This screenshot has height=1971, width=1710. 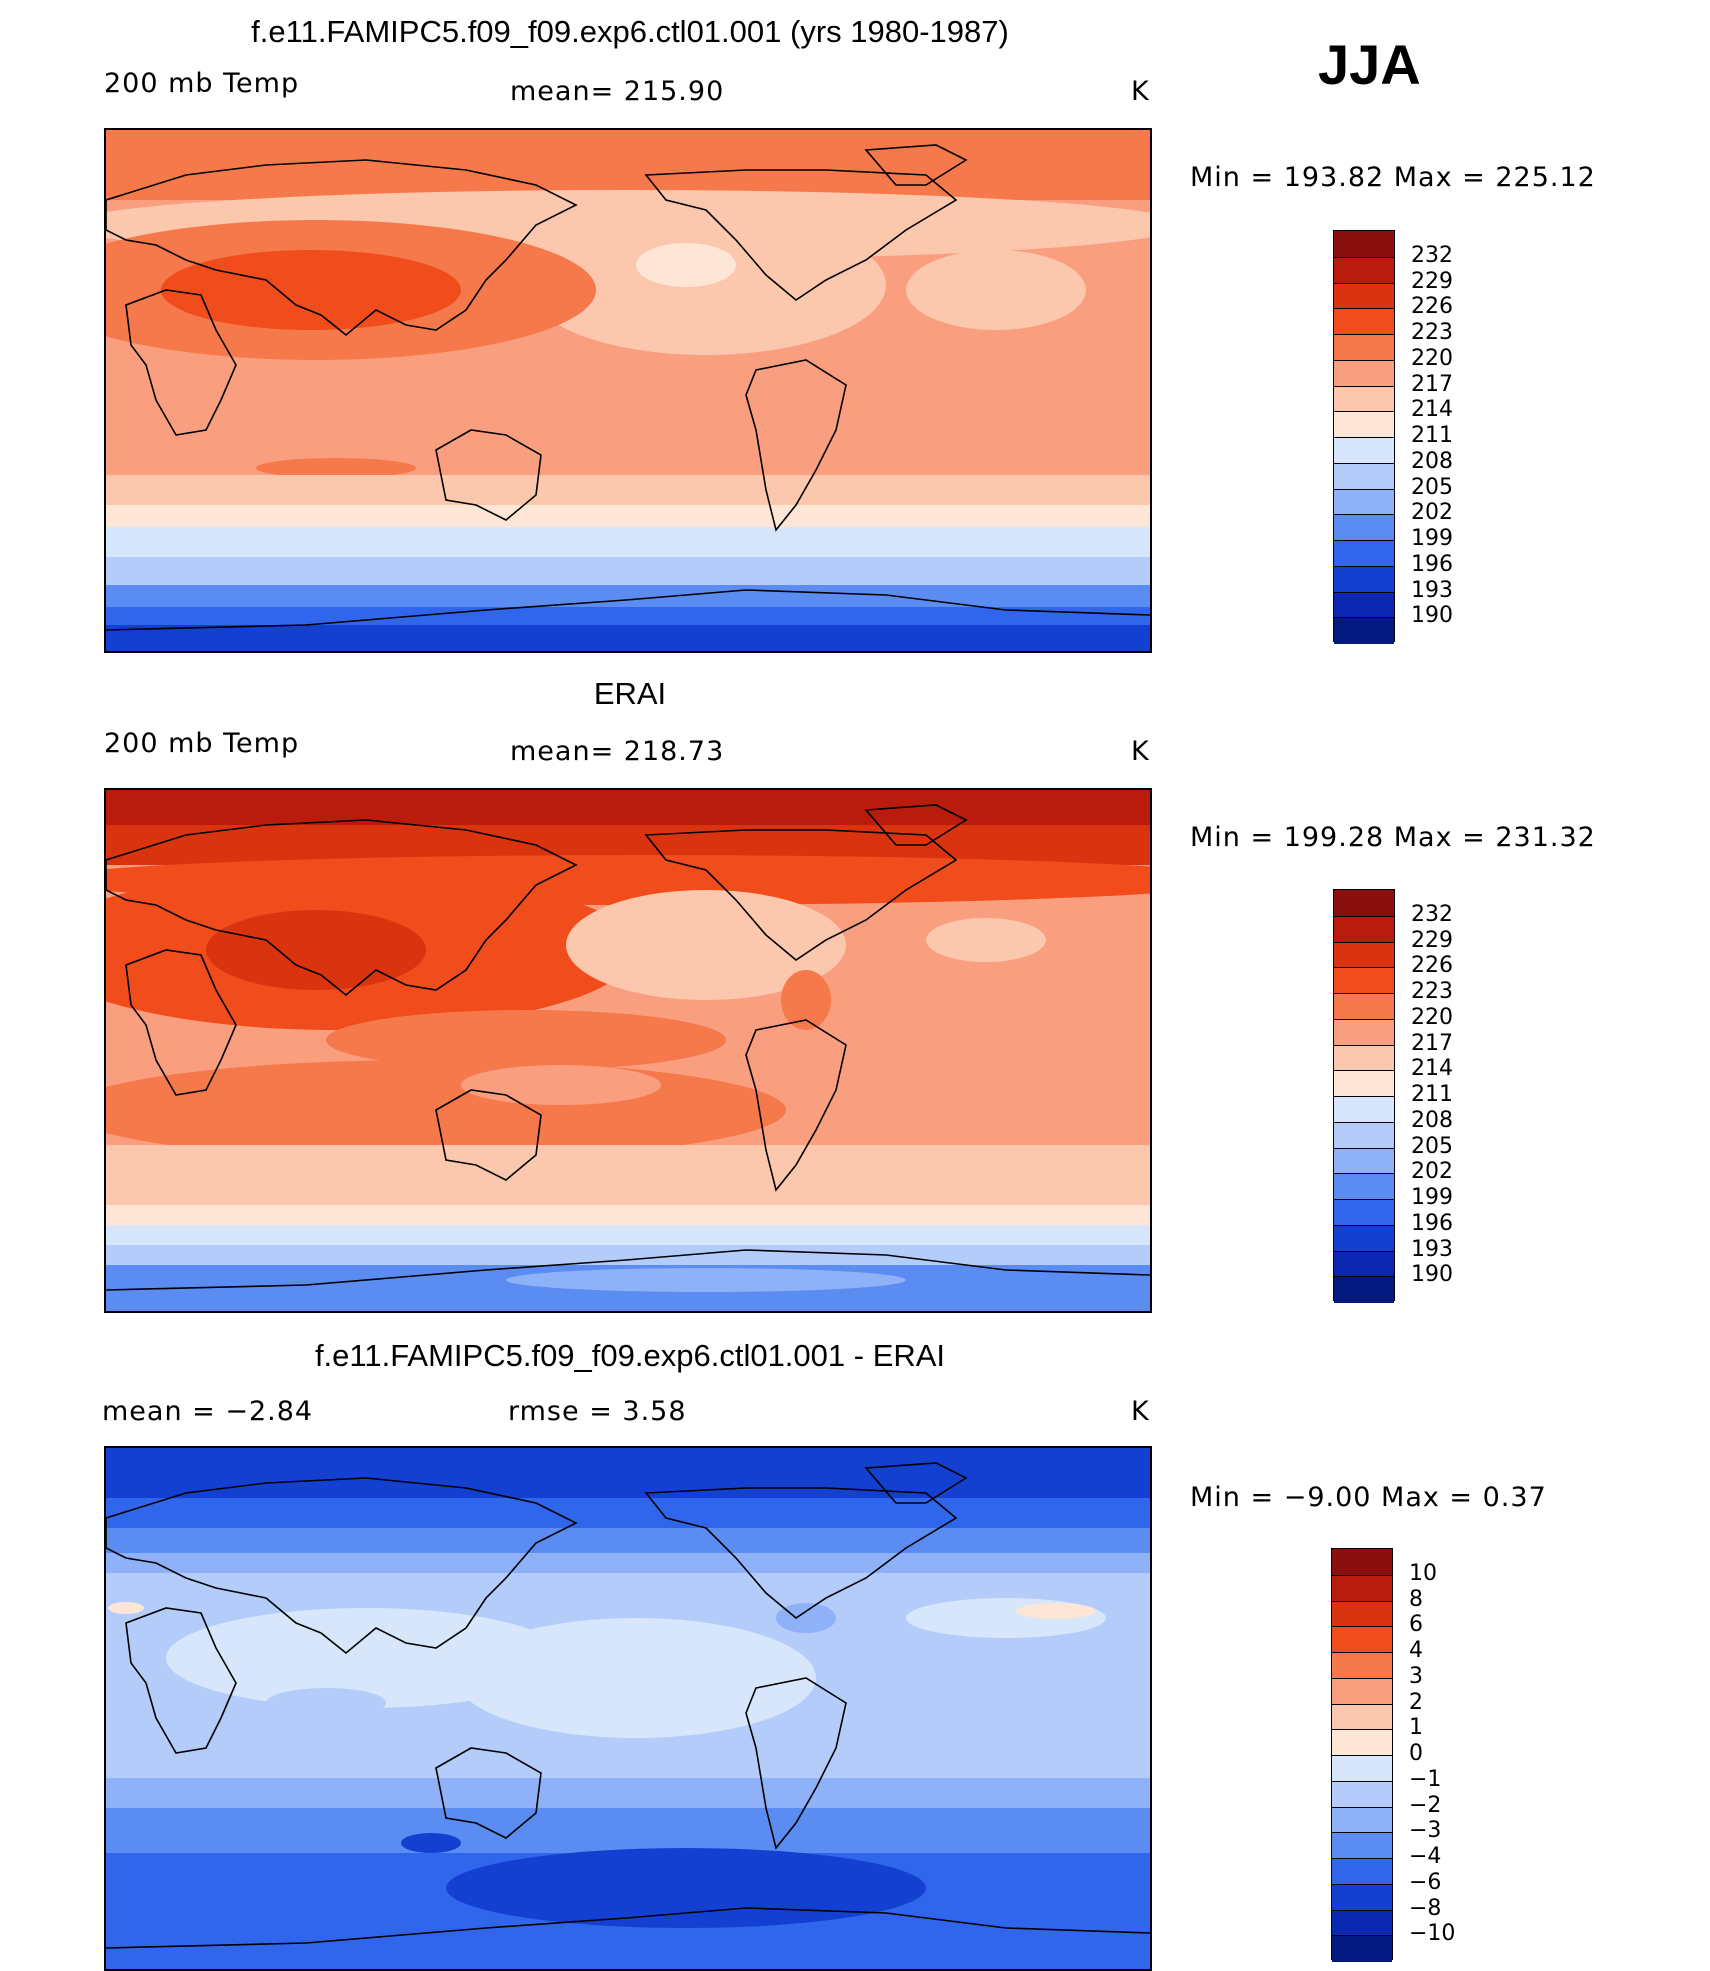 What do you see at coordinates (1432, 590) in the screenshot?
I see `colorbar-tick-label: 193` at bounding box center [1432, 590].